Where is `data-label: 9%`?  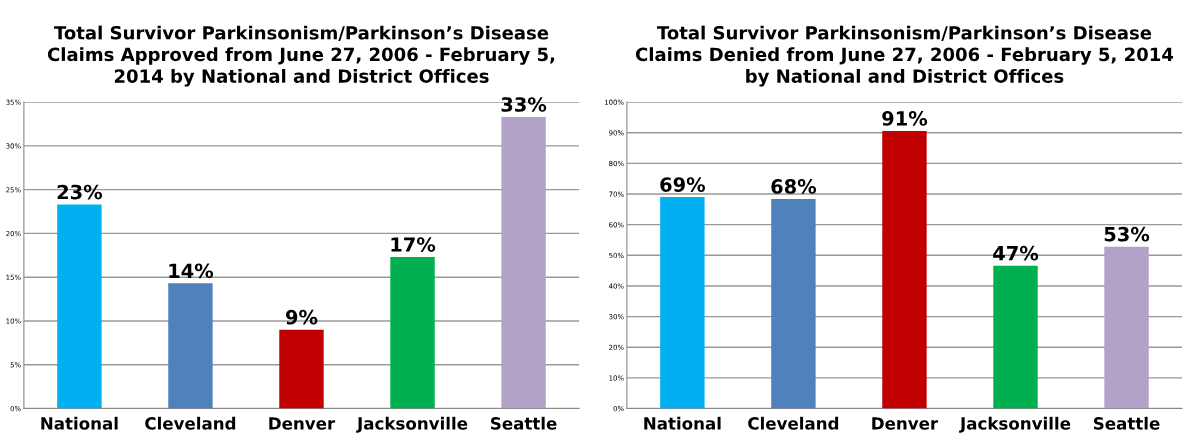
data-label: 9% is located at coordinates (301, 317).